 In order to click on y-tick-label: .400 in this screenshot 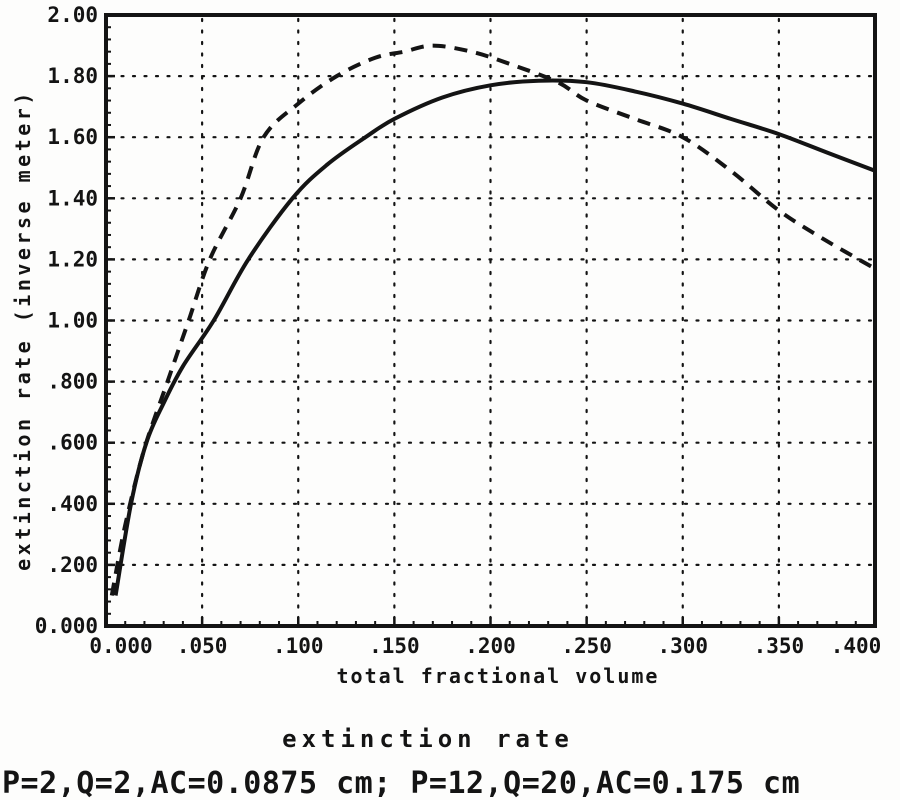, I will do `click(72, 504)`.